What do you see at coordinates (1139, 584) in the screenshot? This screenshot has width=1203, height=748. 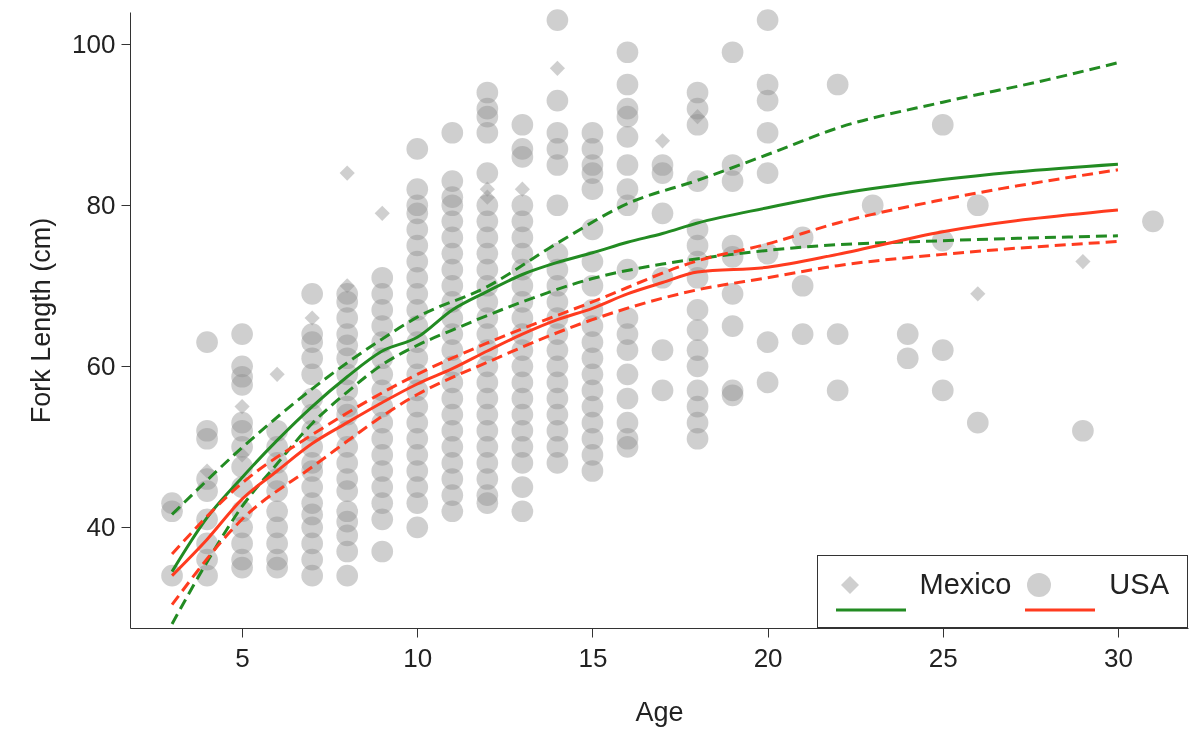 I see `legend-label: USA` at bounding box center [1139, 584].